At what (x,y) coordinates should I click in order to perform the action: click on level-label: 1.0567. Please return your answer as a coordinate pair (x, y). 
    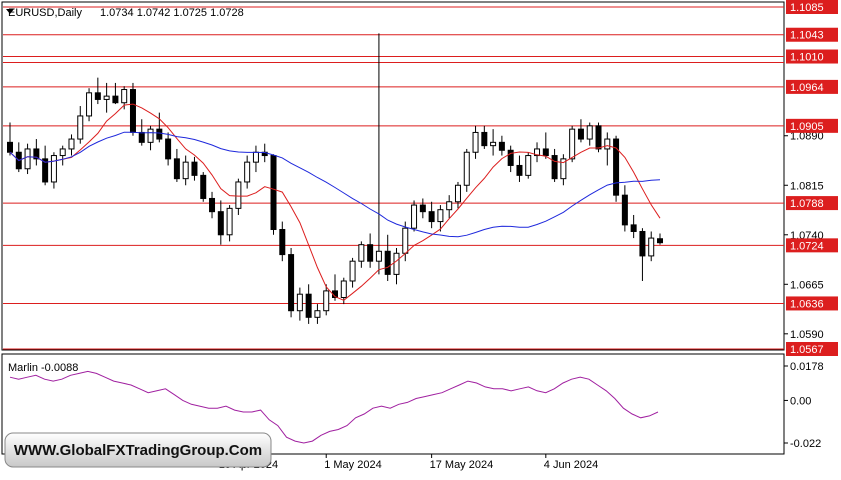
    Looking at the image, I should click on (807, 350).